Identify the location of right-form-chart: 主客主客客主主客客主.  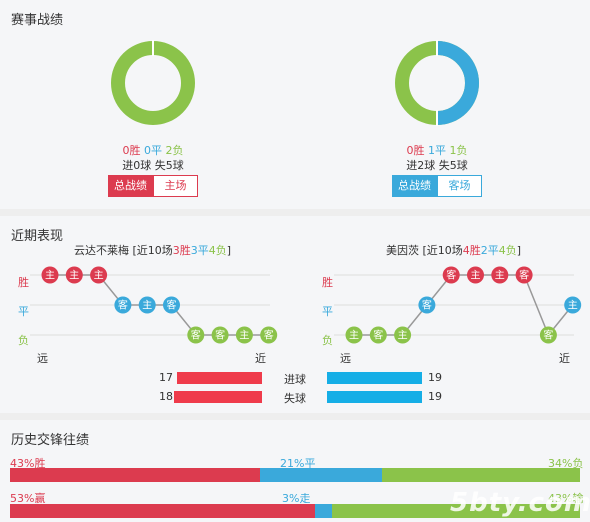
(458, 305).